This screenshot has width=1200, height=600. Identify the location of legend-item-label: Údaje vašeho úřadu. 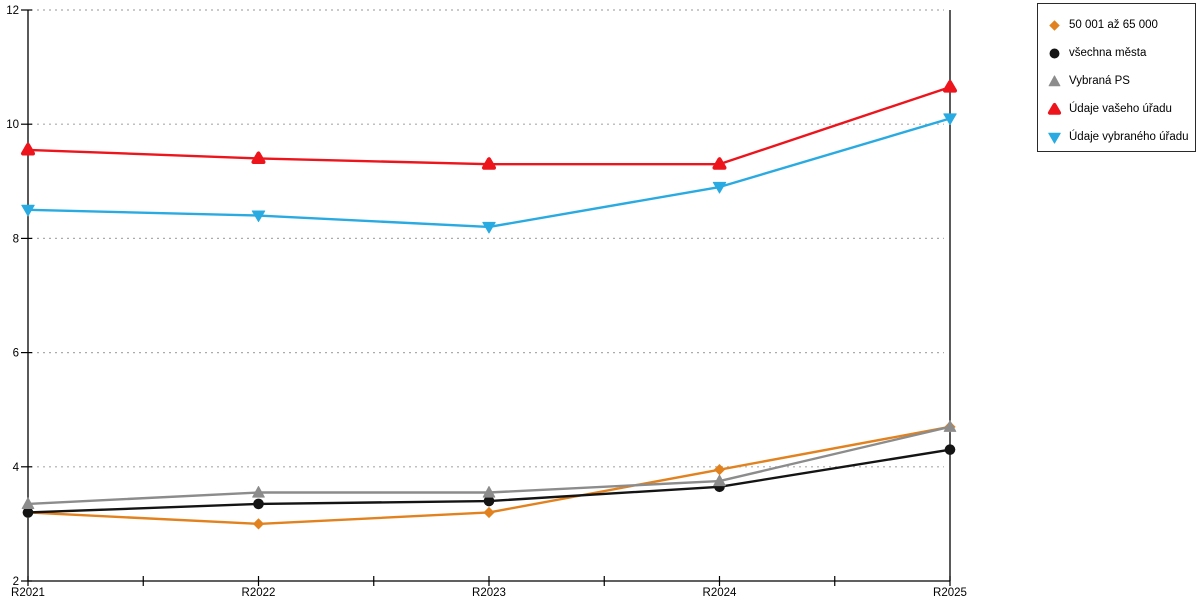
(1120, 109).